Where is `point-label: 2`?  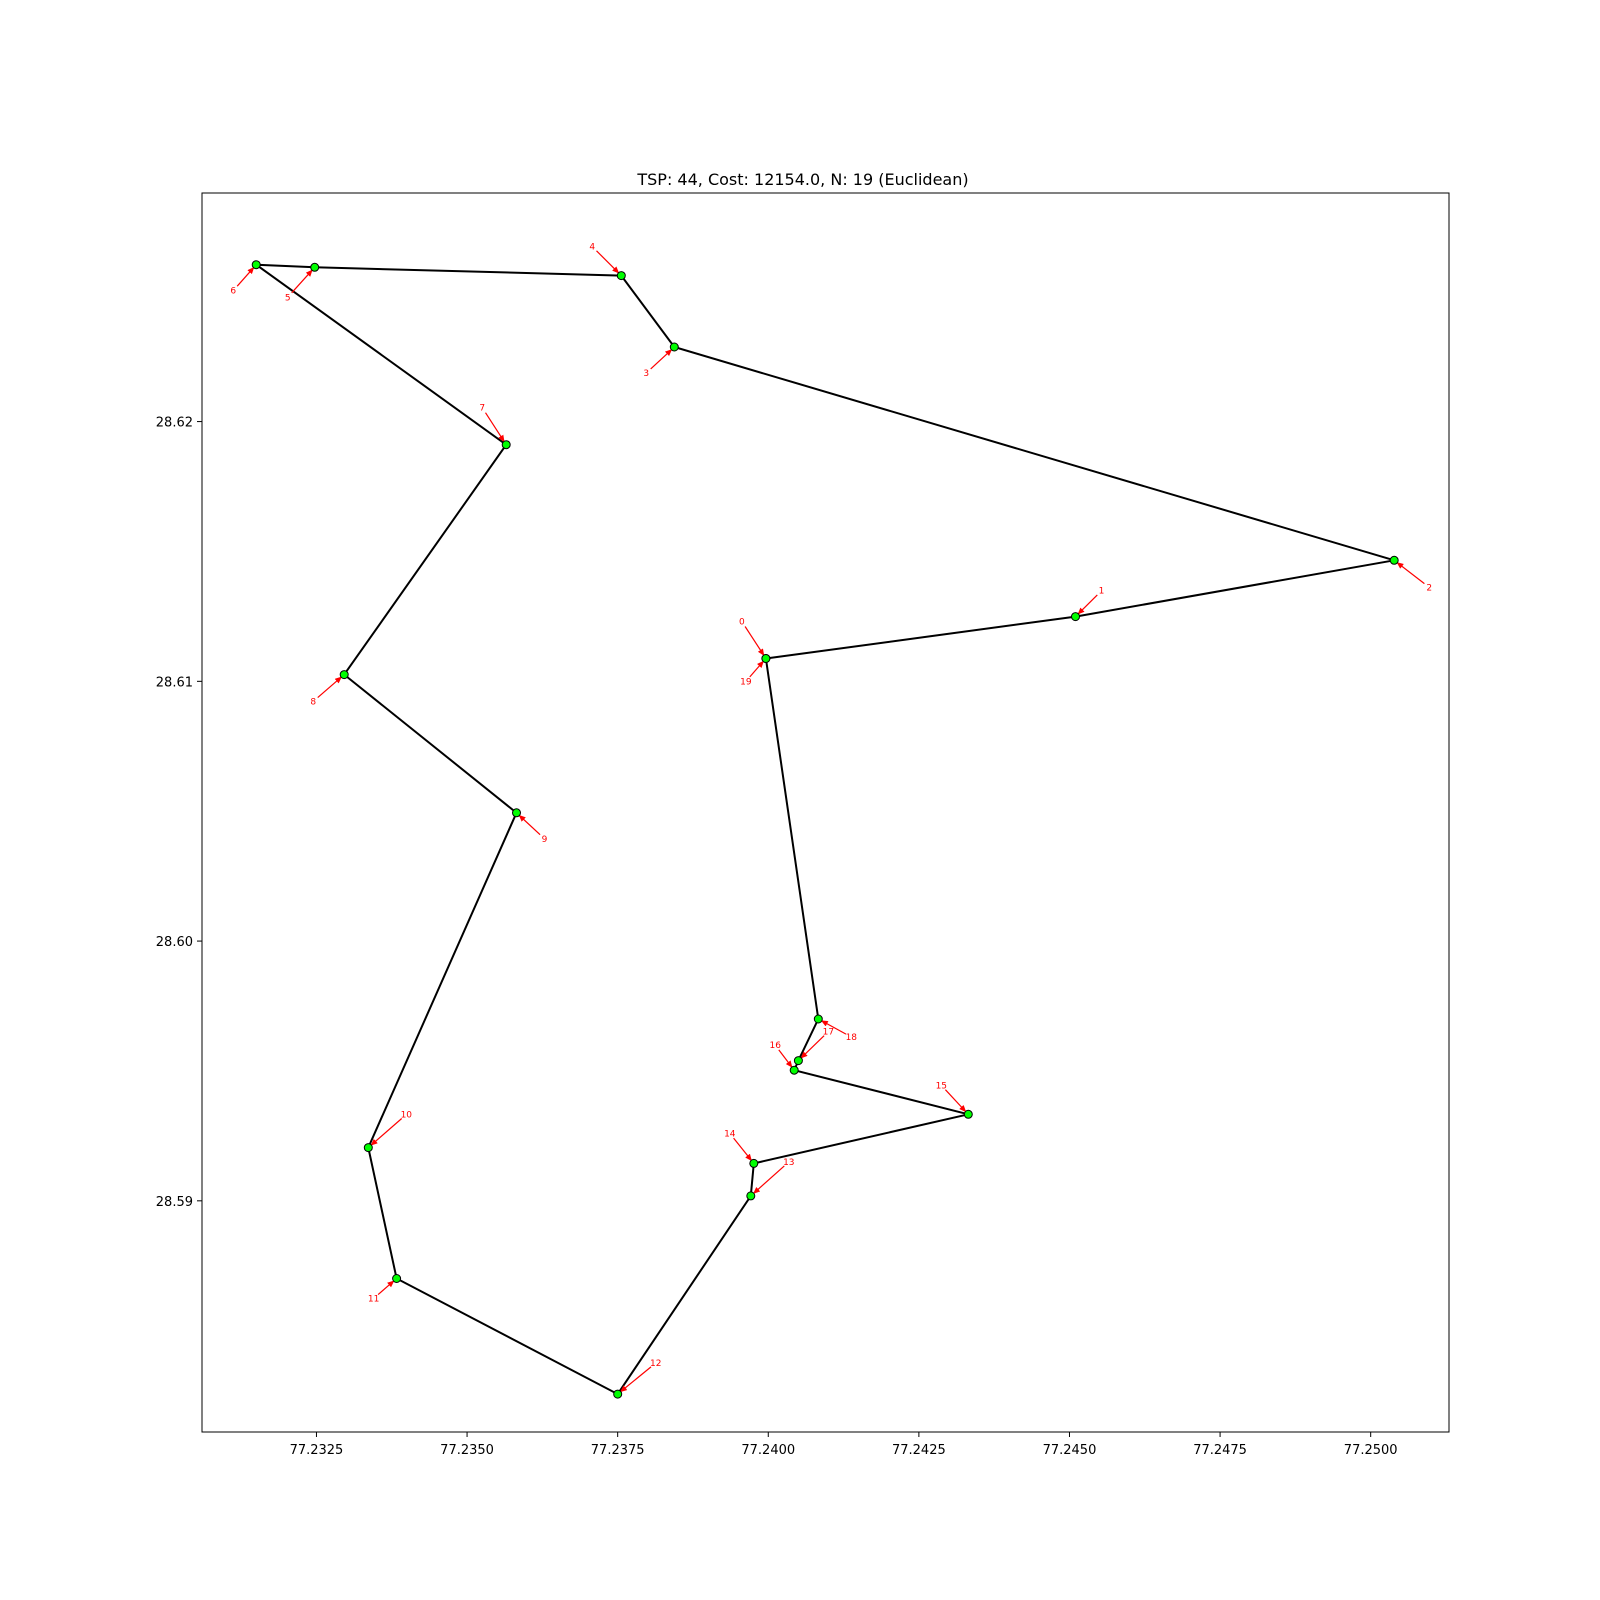 point-label: 2 is located at coordinates (1429, 588).